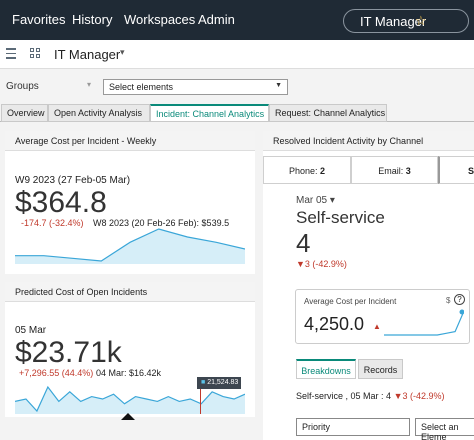  I want to click on nav-admin: Admin, so click(216, 19).